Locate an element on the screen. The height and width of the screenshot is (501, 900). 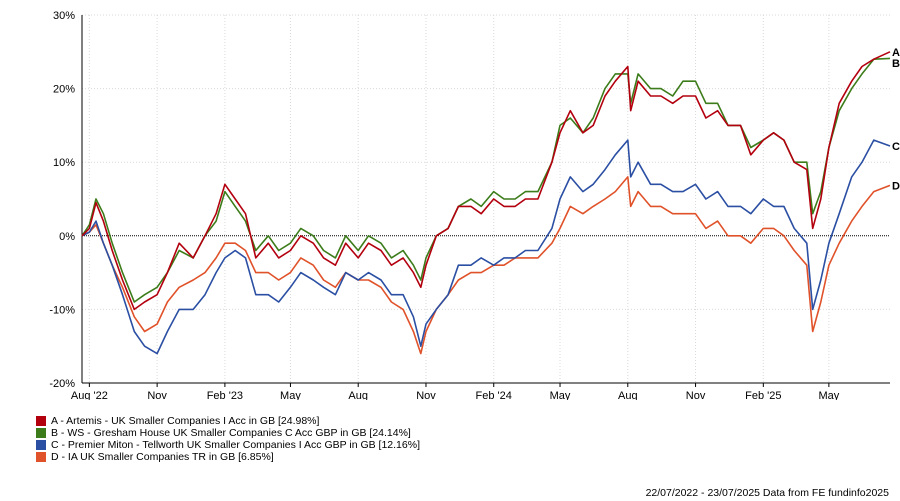
y-tick-label: 20% is located at coordinates (64, 90).